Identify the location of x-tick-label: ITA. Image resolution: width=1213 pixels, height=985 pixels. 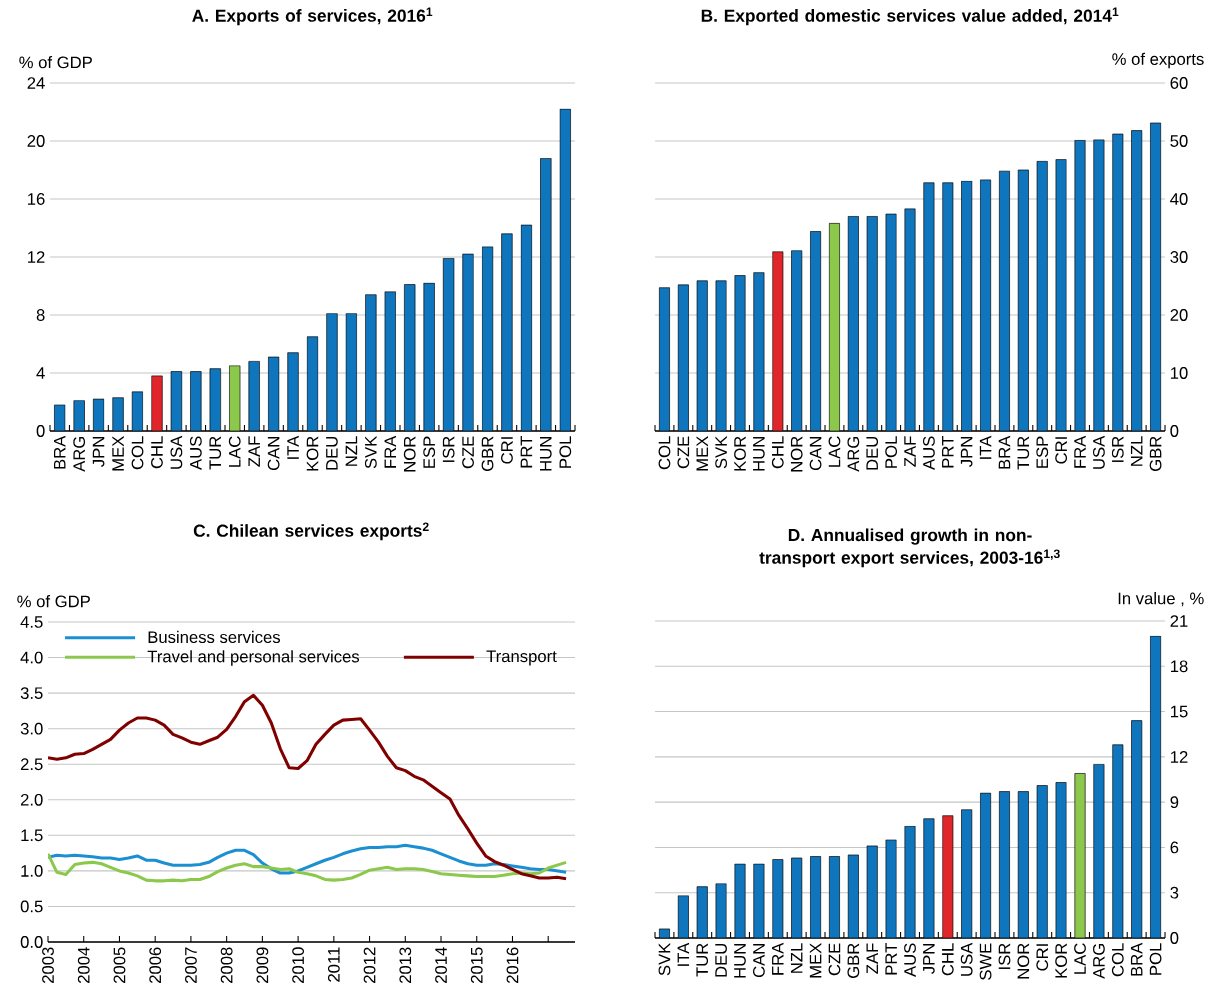
(985, 447).